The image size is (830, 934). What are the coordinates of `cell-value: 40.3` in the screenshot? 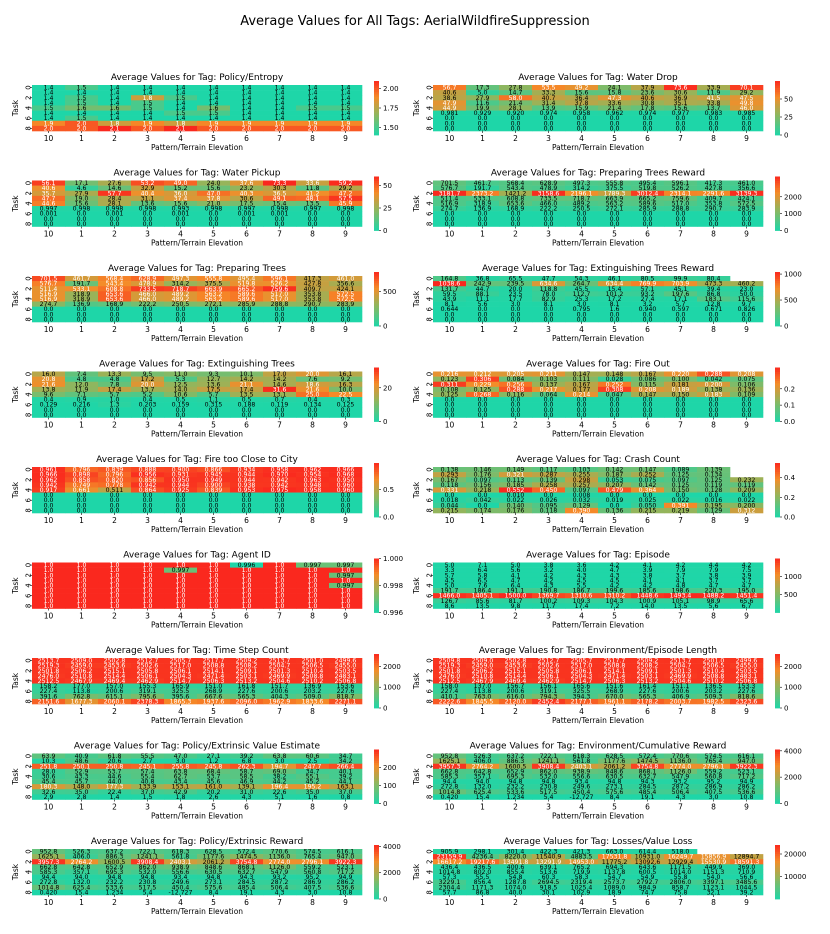 It's located at (247, 193).